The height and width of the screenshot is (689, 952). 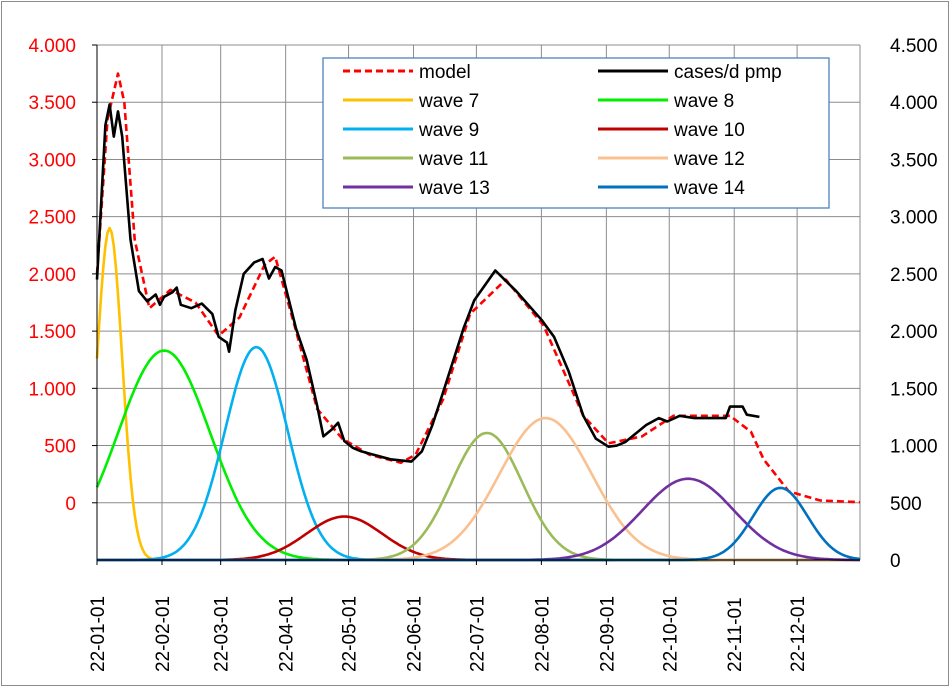 What do you see at coordinates (52, 275) in the screenshot?
I see `y-tick-label-left: 2.000` at bounding box center [52, 275].